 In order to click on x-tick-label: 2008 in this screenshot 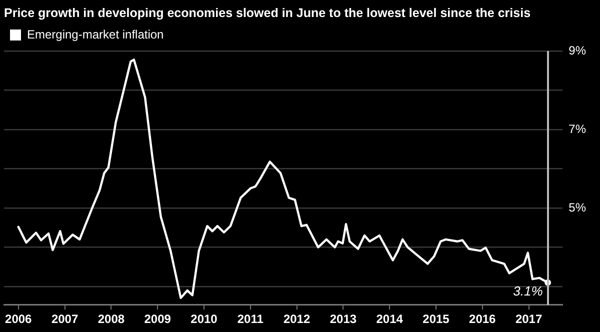, I will do `click(111, 319)`.